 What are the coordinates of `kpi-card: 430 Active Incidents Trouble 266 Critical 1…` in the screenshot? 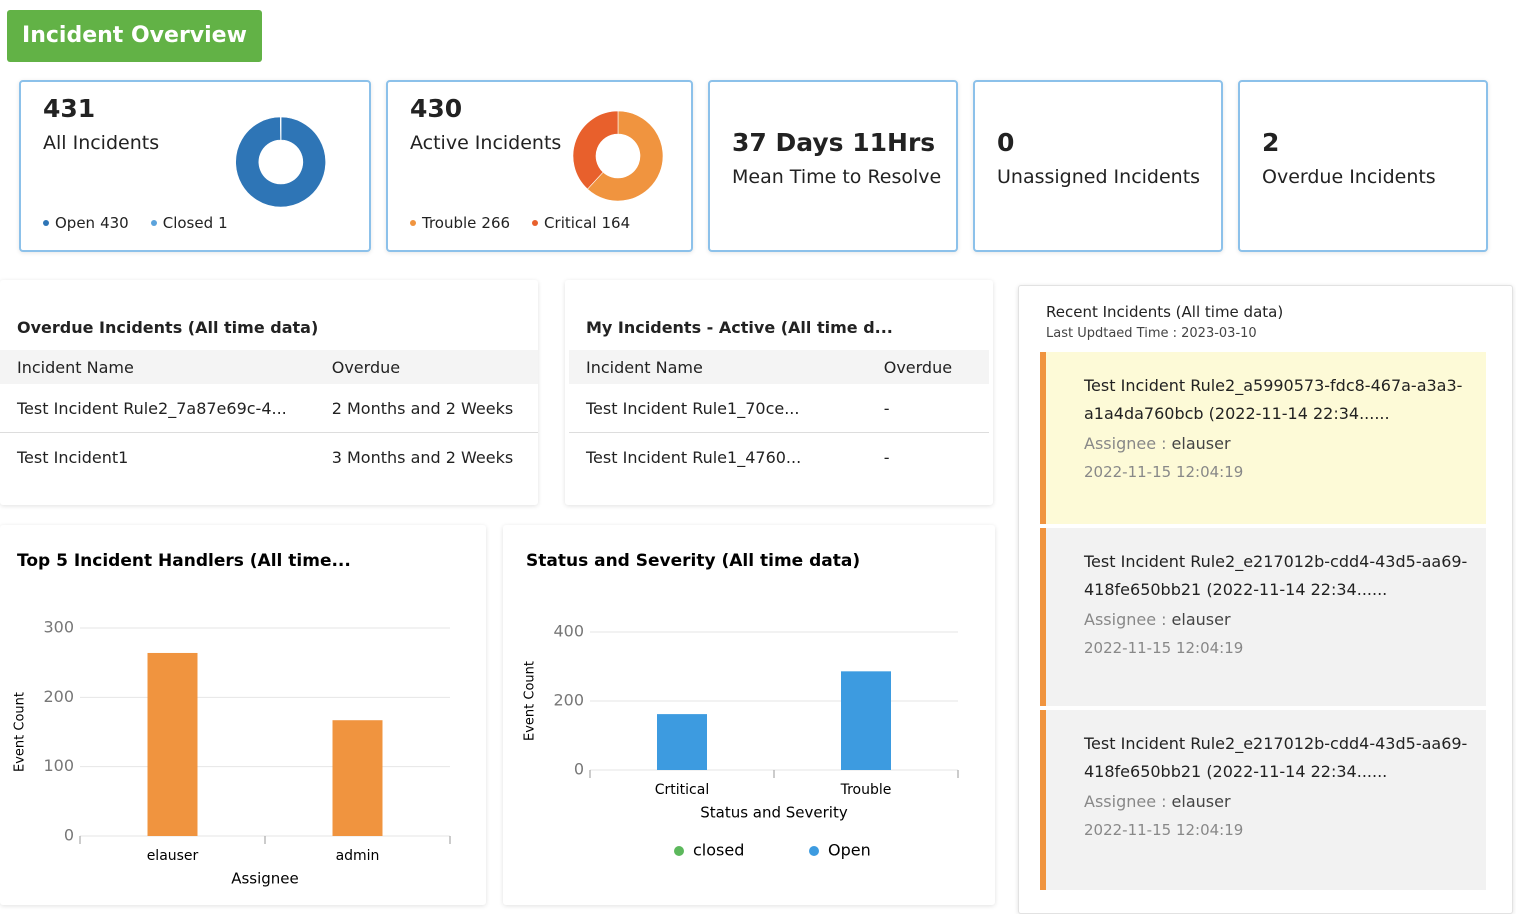 It's located at (539, 166).